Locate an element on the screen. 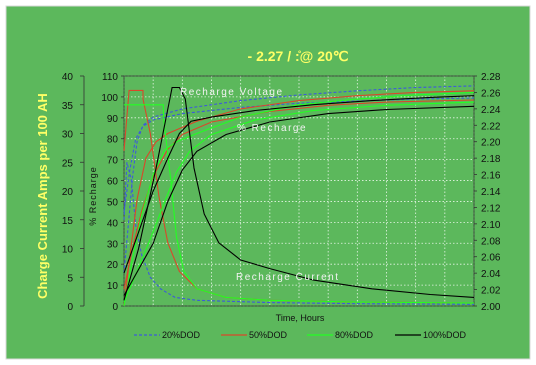 This screenshot has height=365, width=536. y-right-tick-label: 2.18 is located at coordinates (491, 159).